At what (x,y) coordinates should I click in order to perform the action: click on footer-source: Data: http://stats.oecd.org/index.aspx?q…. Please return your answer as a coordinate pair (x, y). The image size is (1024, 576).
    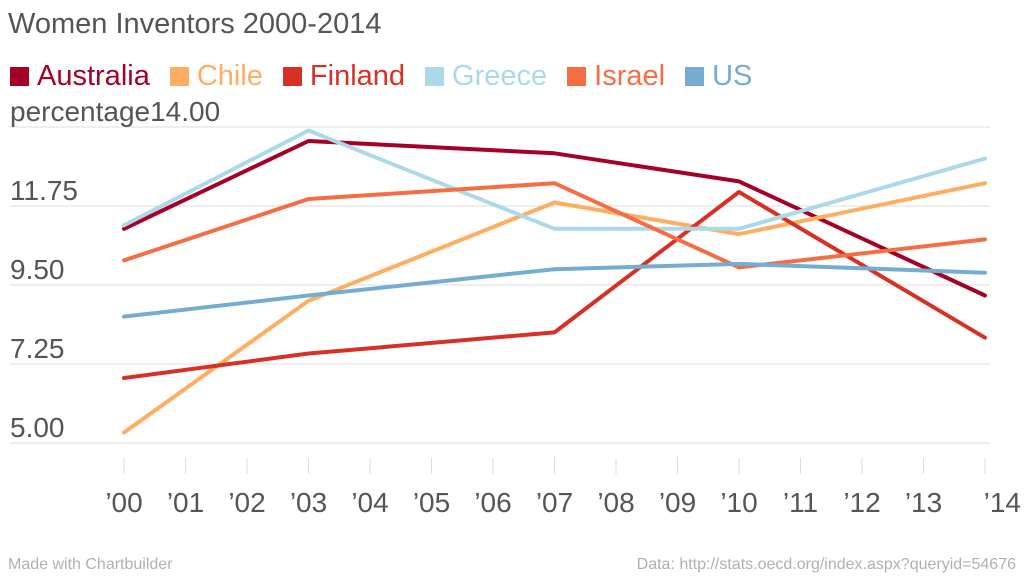
    Looking at the image, I should click on (826, 564).